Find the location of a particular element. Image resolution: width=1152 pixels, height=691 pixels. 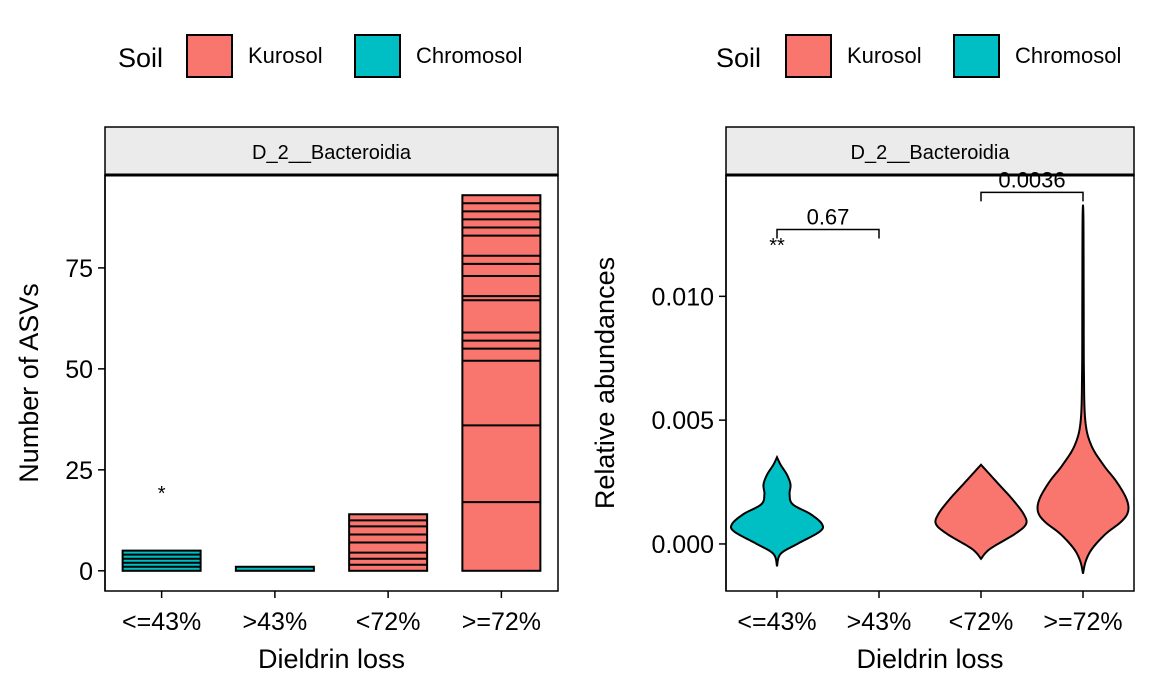

significance-label: ** is located at coordinates (777, 246).